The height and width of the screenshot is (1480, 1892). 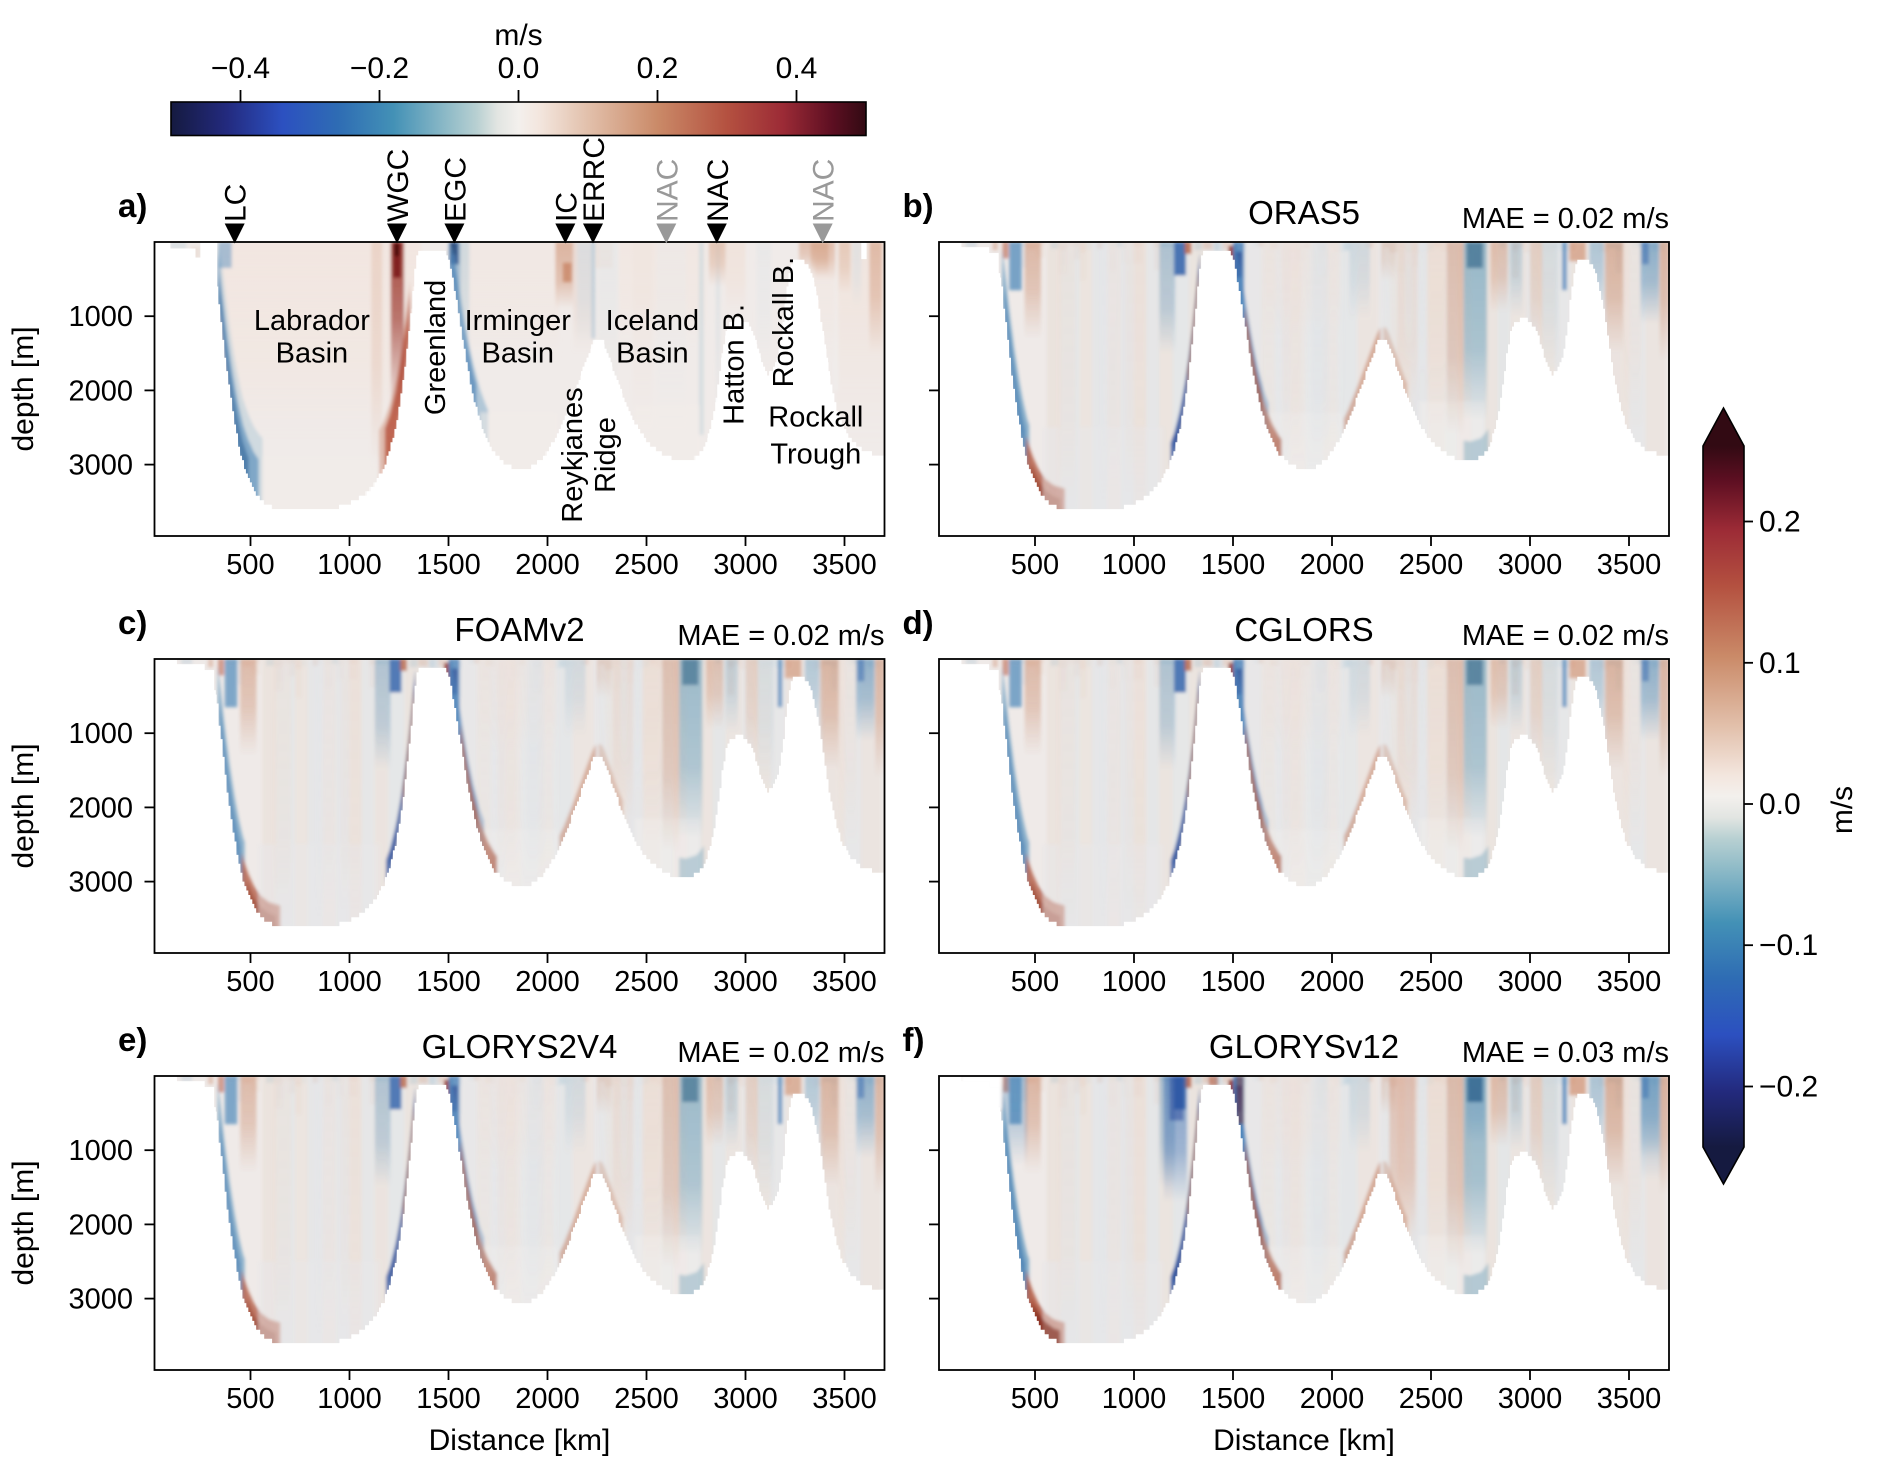 What do you see at coordinates (573, 454) in the screenshot?
I see `svg-text: Reykjanes` at bounding box center [573, 454].